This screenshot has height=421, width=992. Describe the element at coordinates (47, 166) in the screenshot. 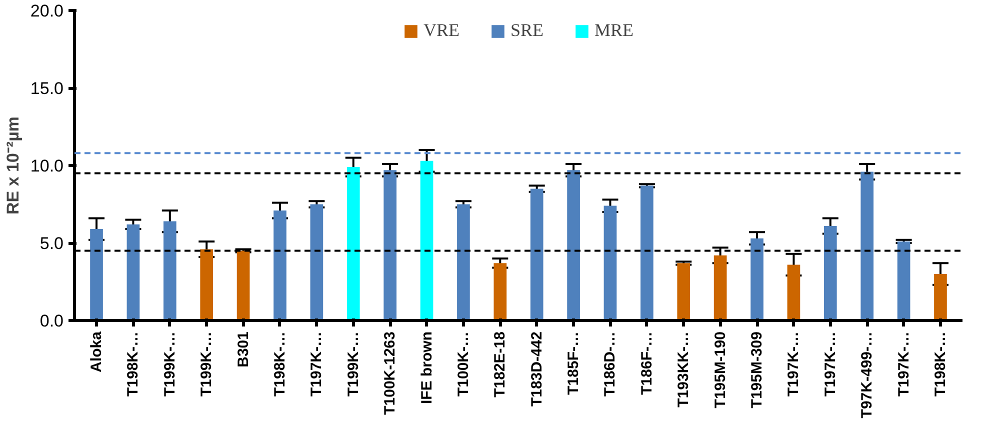

I see `y-tick-label: 10.0` at that location.